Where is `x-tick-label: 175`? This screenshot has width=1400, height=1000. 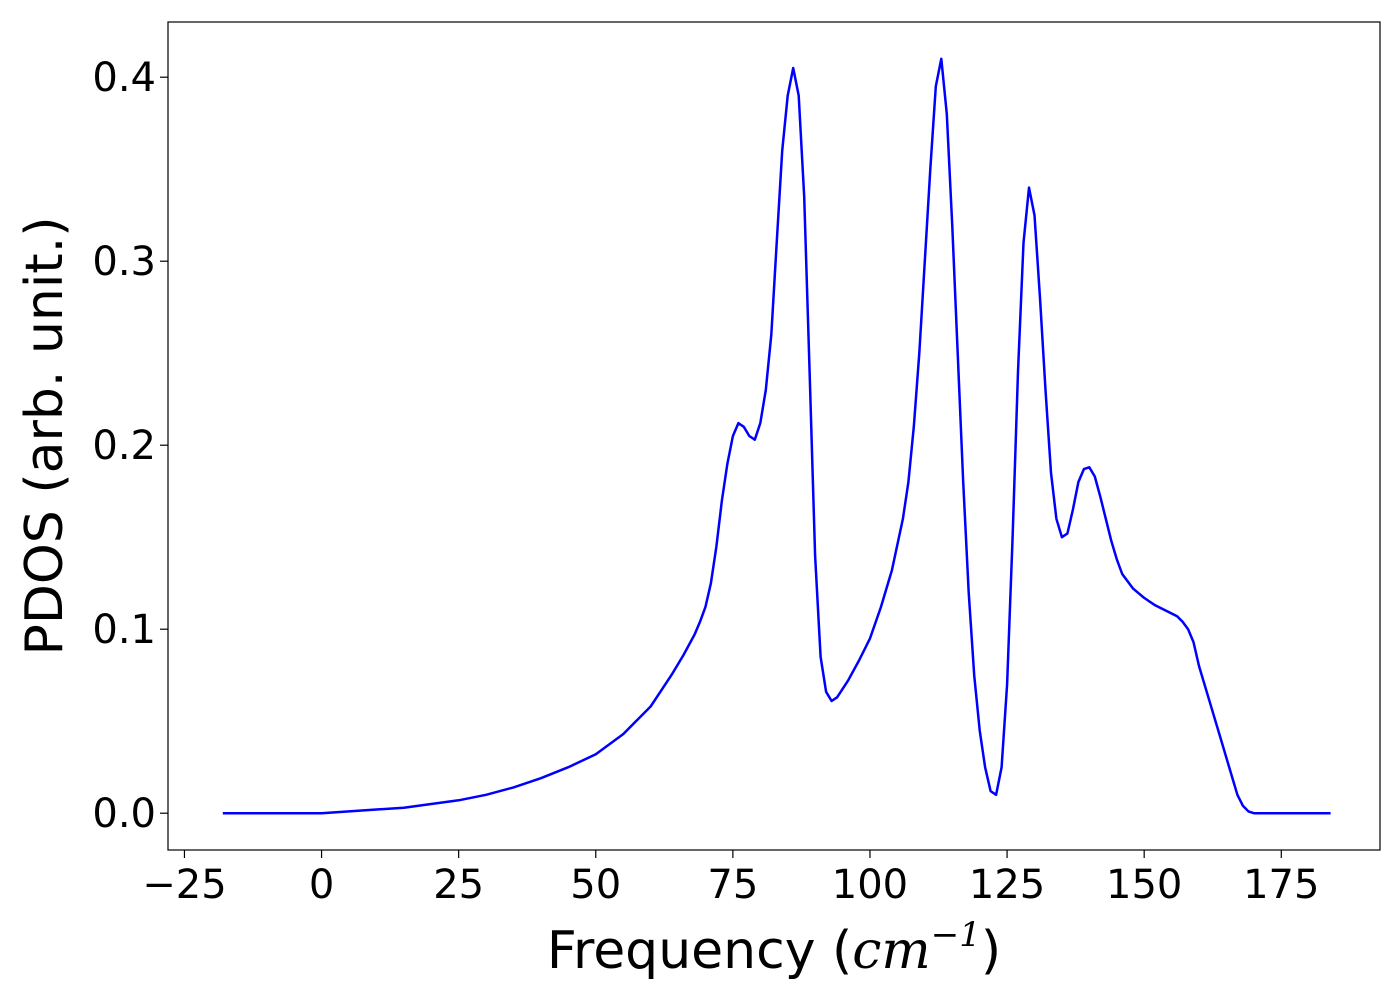 x-tick-label: 175 is located at coordinates (1281, 885).